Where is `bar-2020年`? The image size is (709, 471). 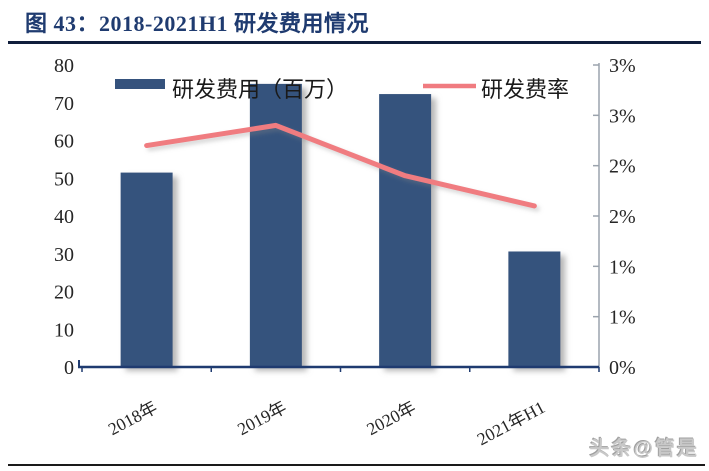 bar-2020年 is located at coordinates (405, 230).